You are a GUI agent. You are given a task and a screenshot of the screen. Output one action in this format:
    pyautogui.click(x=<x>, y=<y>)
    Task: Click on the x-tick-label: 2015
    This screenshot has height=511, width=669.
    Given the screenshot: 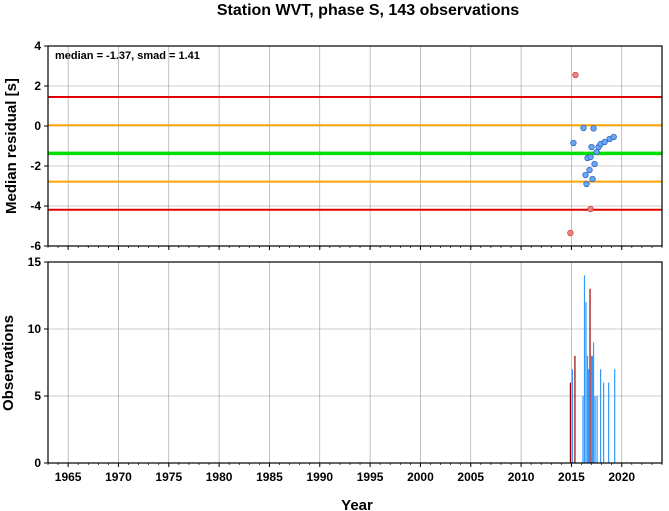 What is the action you would take?
    pyautogui.click(x=571, y=477)
    